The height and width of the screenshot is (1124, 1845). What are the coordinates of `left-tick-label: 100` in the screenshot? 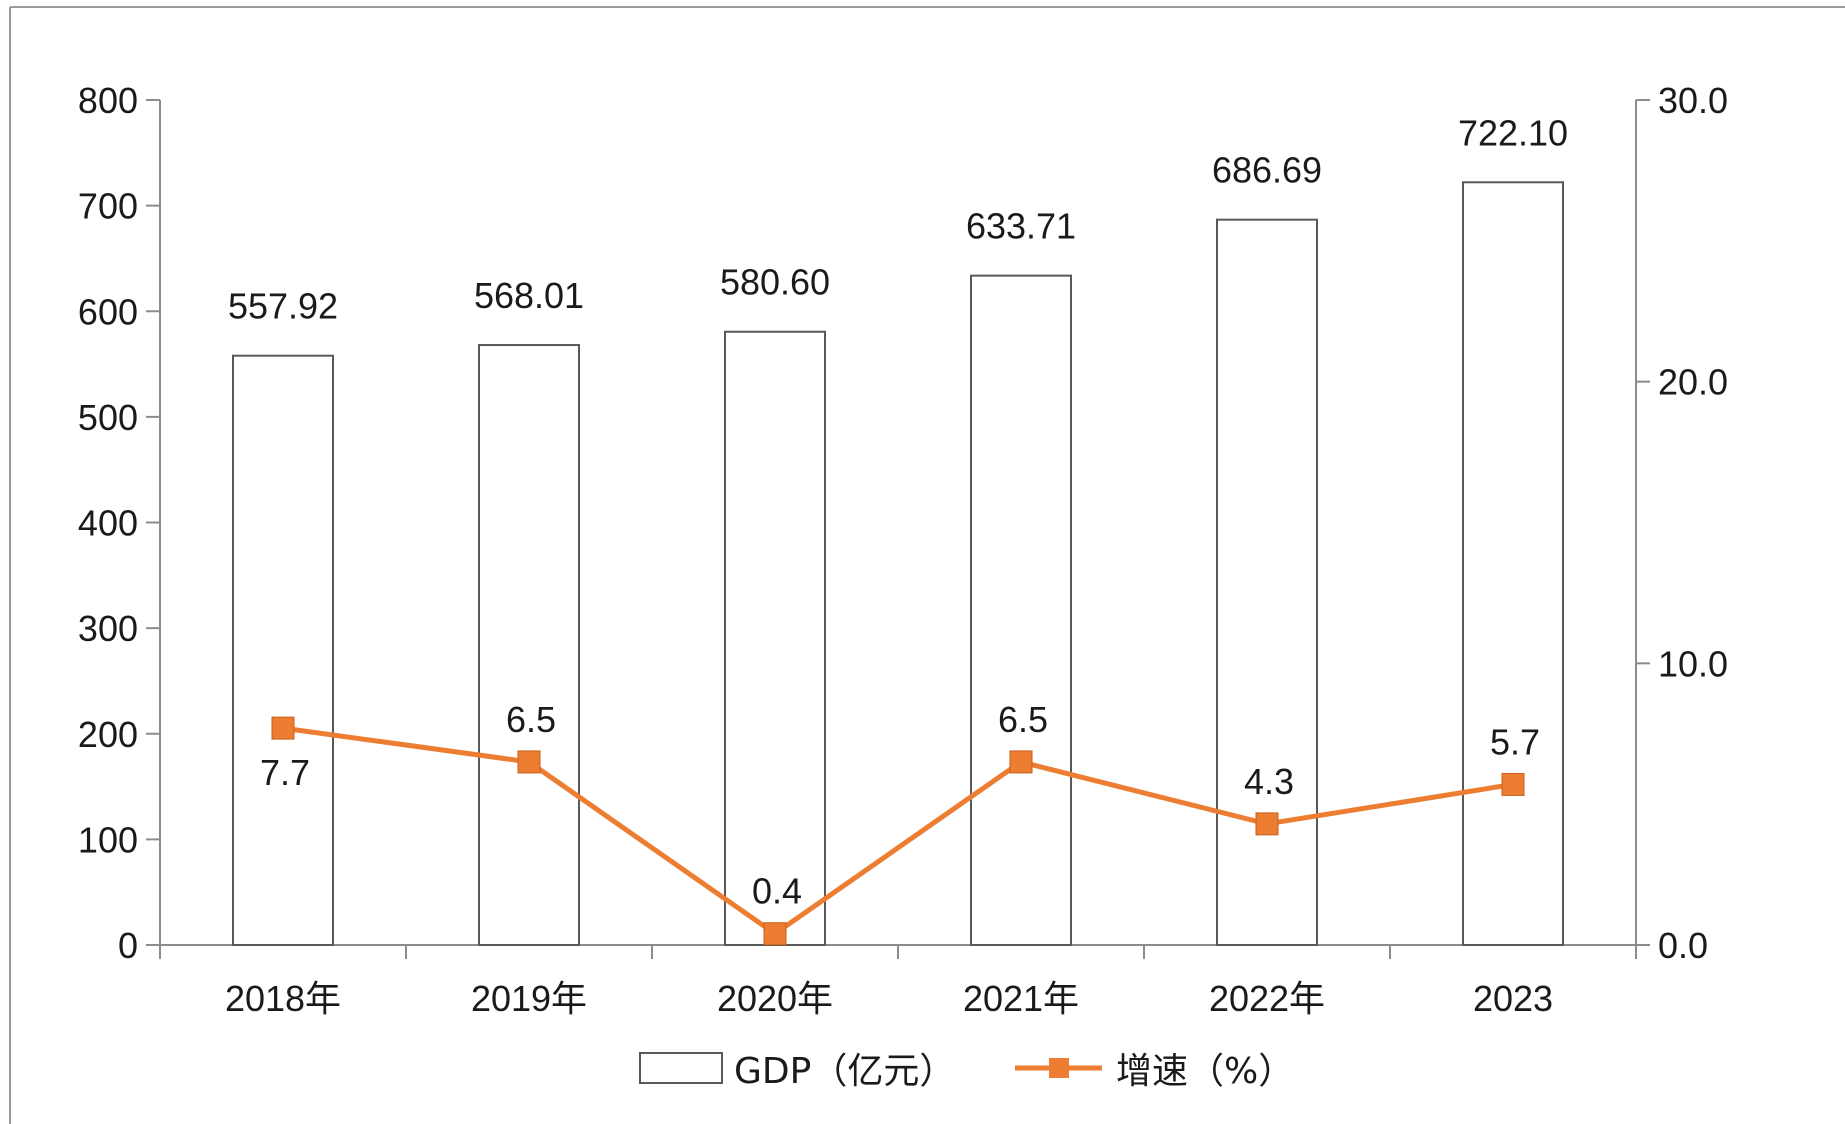 It's located at (108, 839).